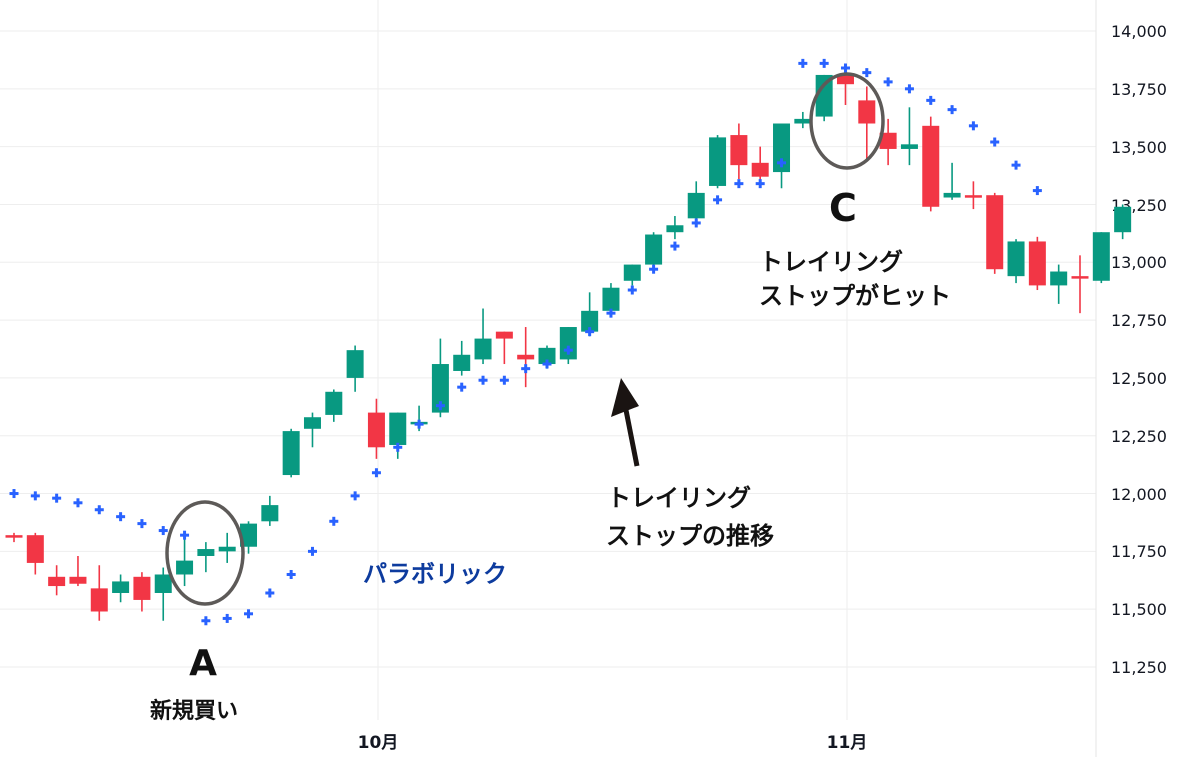  What do you see at coordinates (1139, 609) in the screenshot?
I see `y-tick-label: 11,500` at bounding box center [1139, 609].